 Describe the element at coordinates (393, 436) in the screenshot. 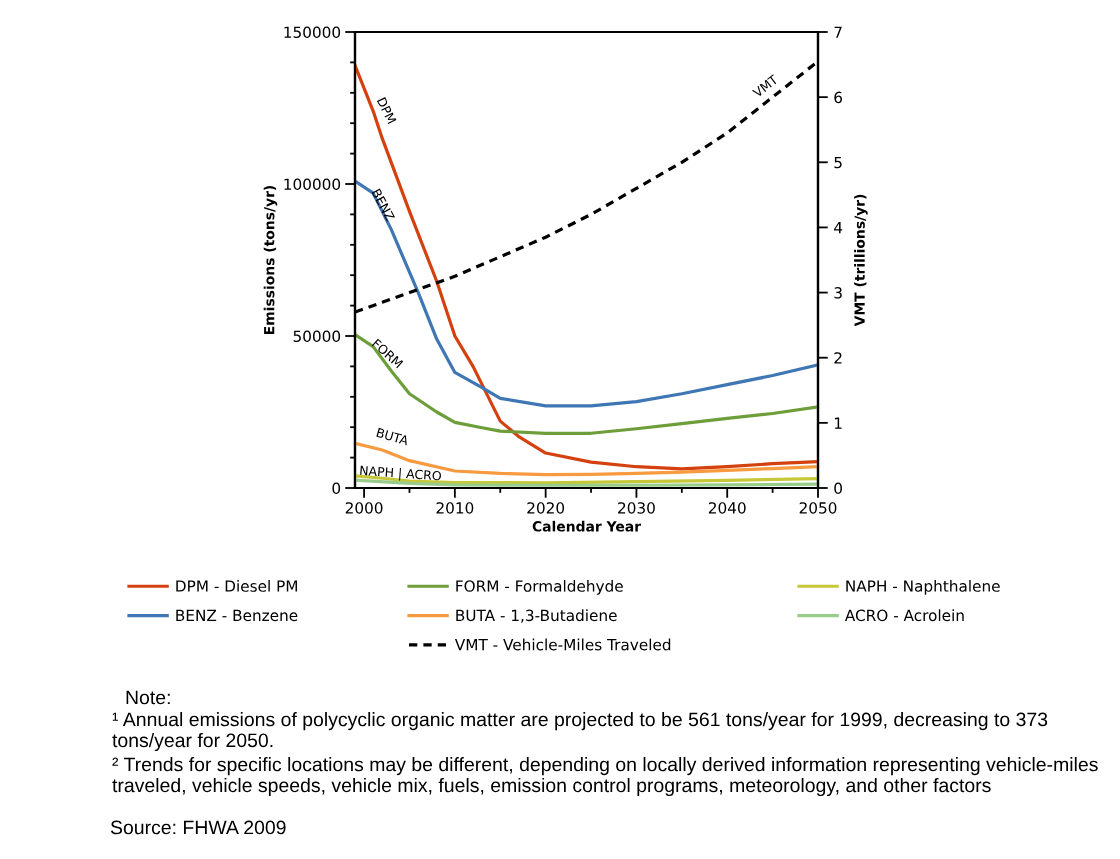

I see `annotation: BUTA` at that location.